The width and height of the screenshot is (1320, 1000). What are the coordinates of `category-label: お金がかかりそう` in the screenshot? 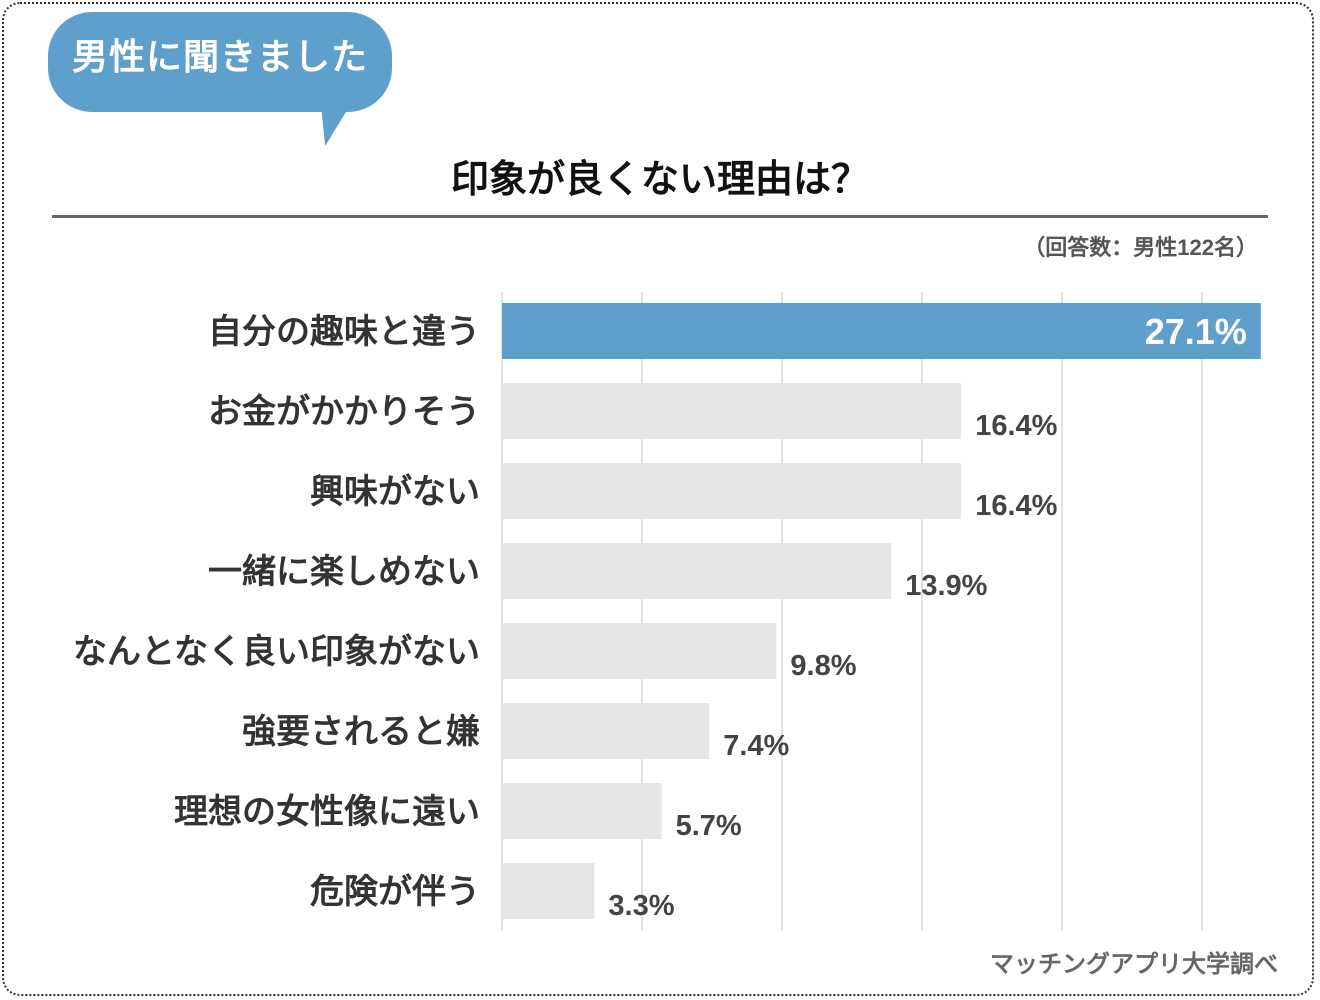 It's located at (344, 411).